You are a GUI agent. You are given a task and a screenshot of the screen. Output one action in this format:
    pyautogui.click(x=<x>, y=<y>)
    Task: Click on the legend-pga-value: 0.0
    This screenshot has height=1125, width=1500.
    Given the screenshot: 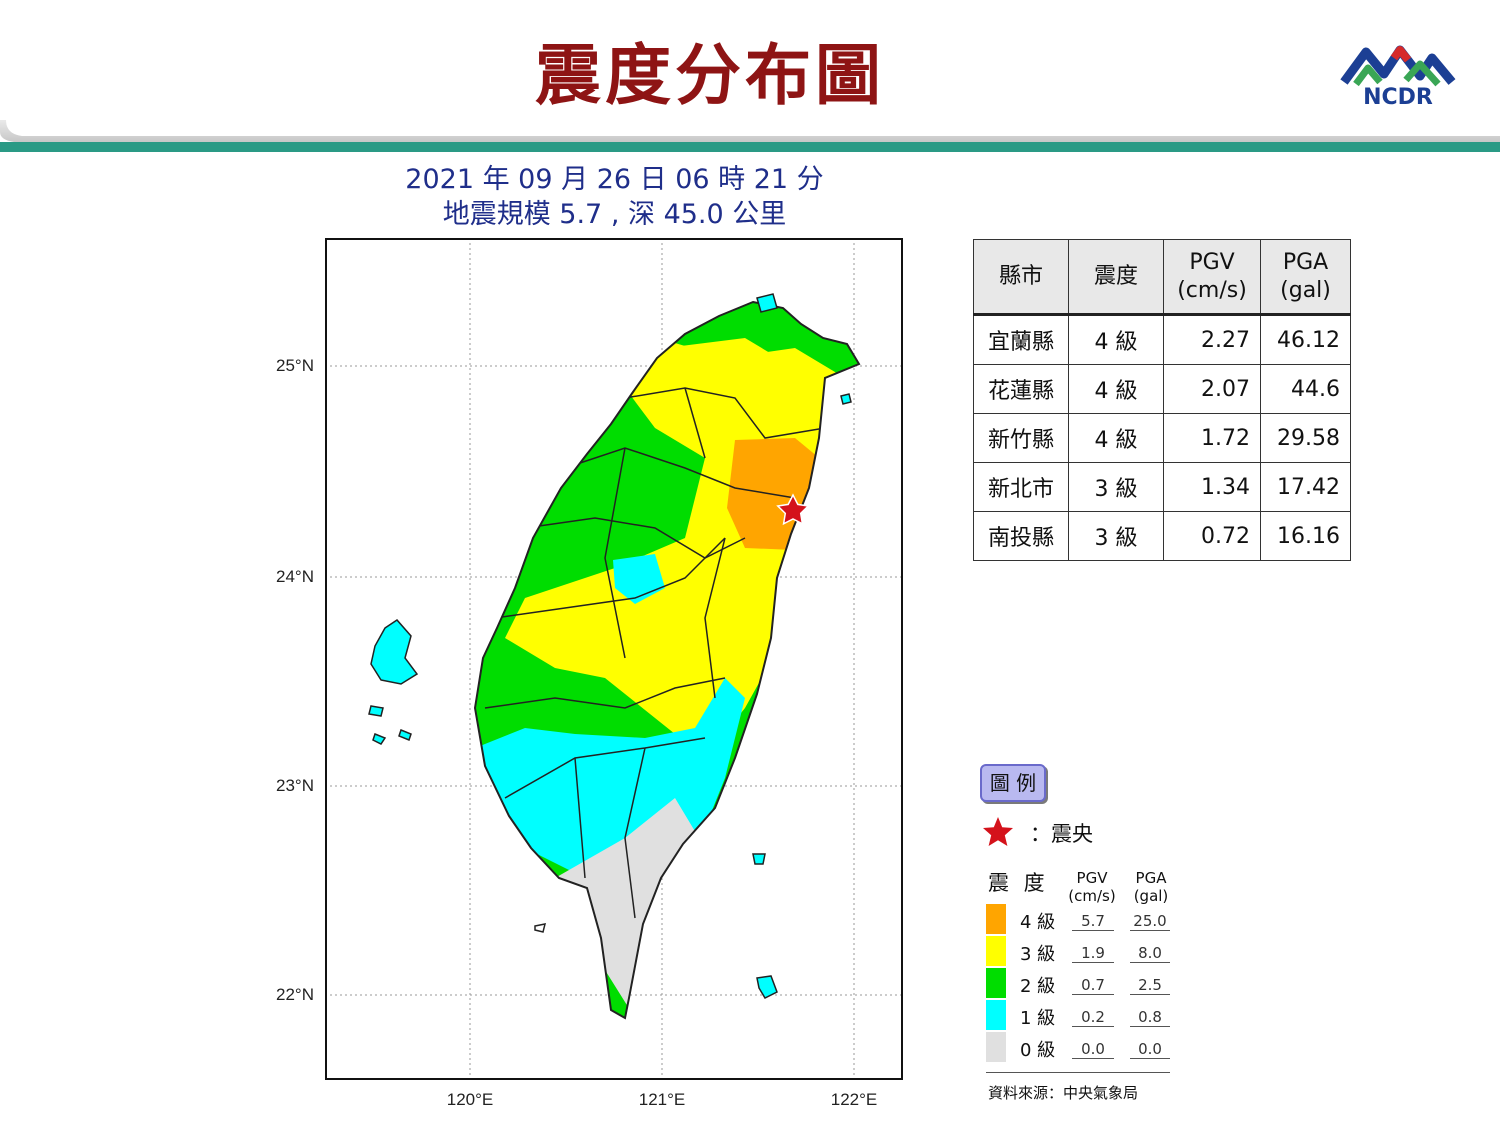 What is the action you would take?
    pyautogui.click(x=1150, y=1049)
    